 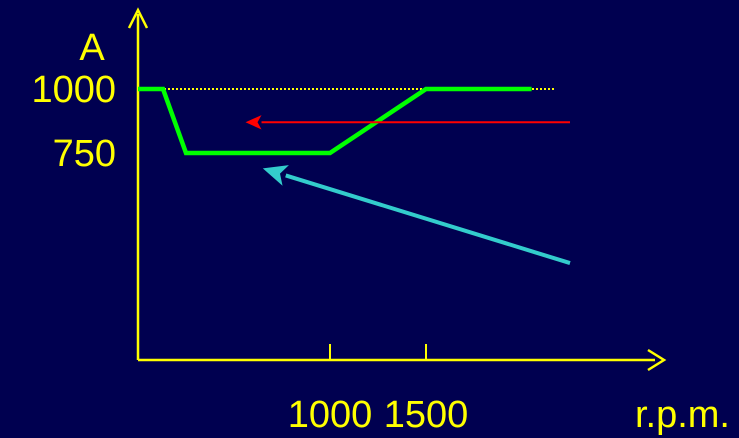 I want to click on y-tick-label-1000: 1000, so click(x=73, y=90).